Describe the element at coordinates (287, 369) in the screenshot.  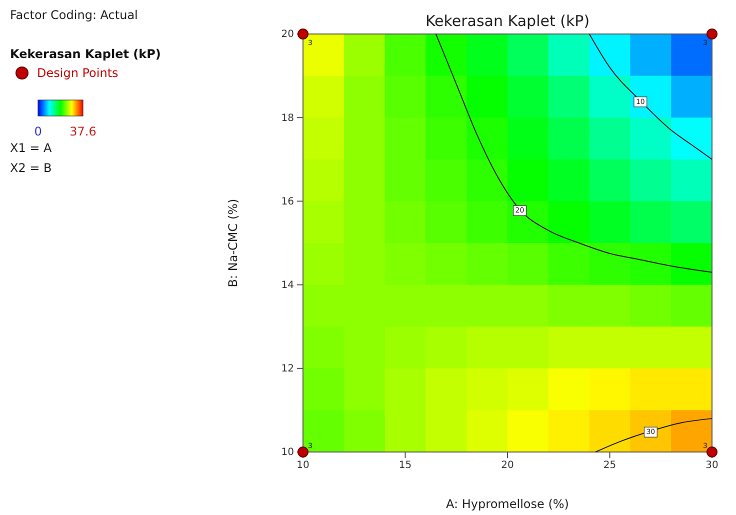
I see `y-tick-label: 12` at that location.